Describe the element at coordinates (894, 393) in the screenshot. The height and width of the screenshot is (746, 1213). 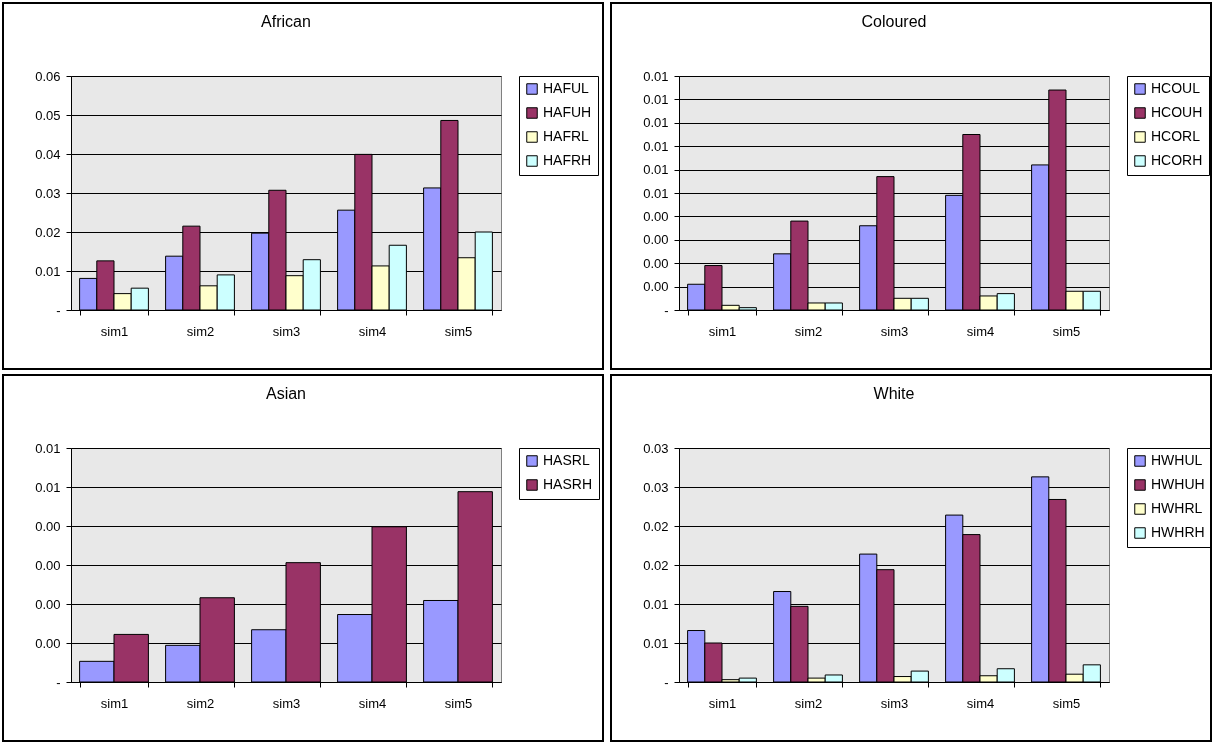
I see `chart-title: White` at that location.